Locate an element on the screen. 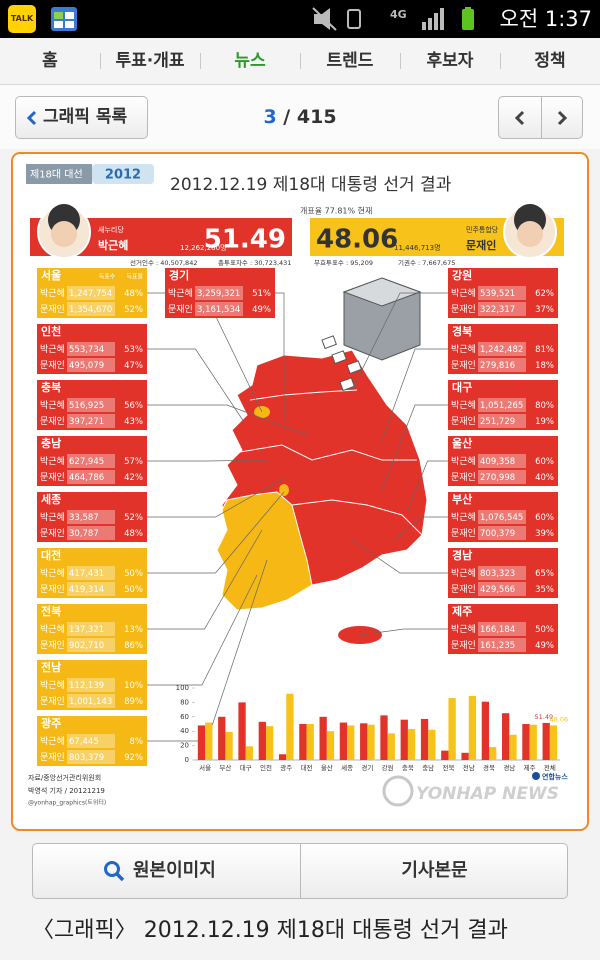 This screenshot has height=960, width=600. row-votes: 3,161,534 is located at coordinates (218, 310).